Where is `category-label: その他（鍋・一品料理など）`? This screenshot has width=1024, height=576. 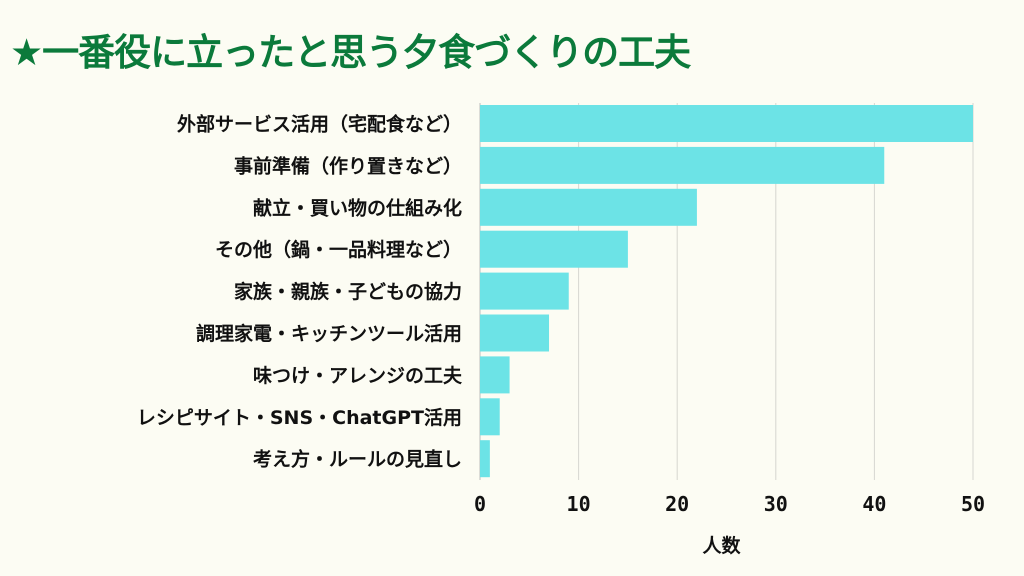
category-label: その他（鍋・一品料理など） is located at coordinates (338, 249).